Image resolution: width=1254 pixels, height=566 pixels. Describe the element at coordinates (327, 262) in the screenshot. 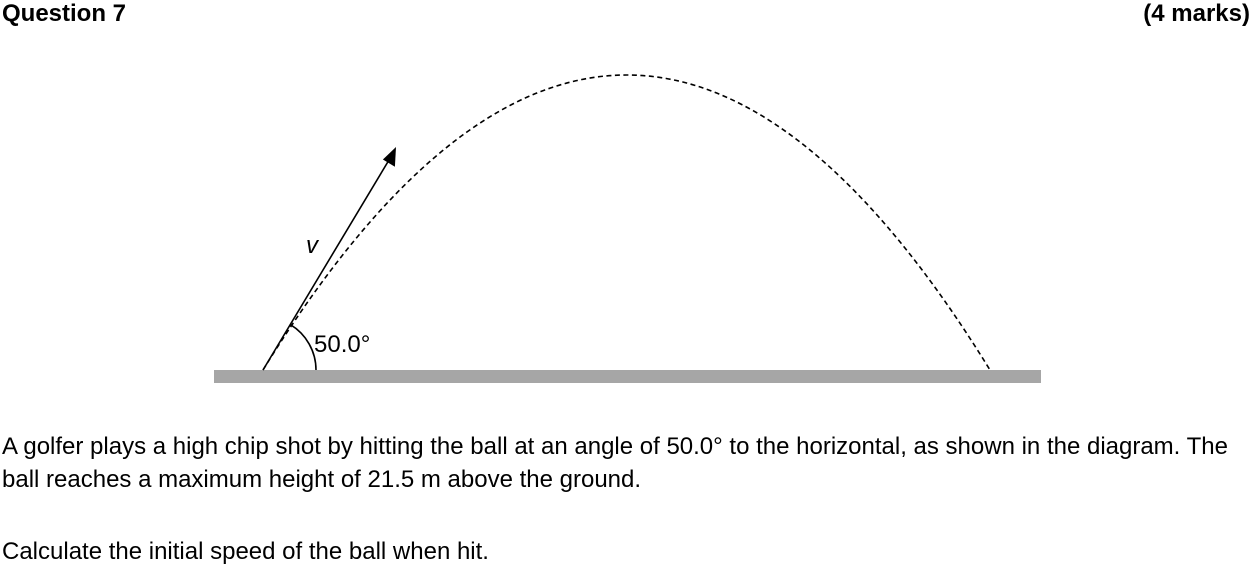

I see `velocity-arrow-shaft` at that location.